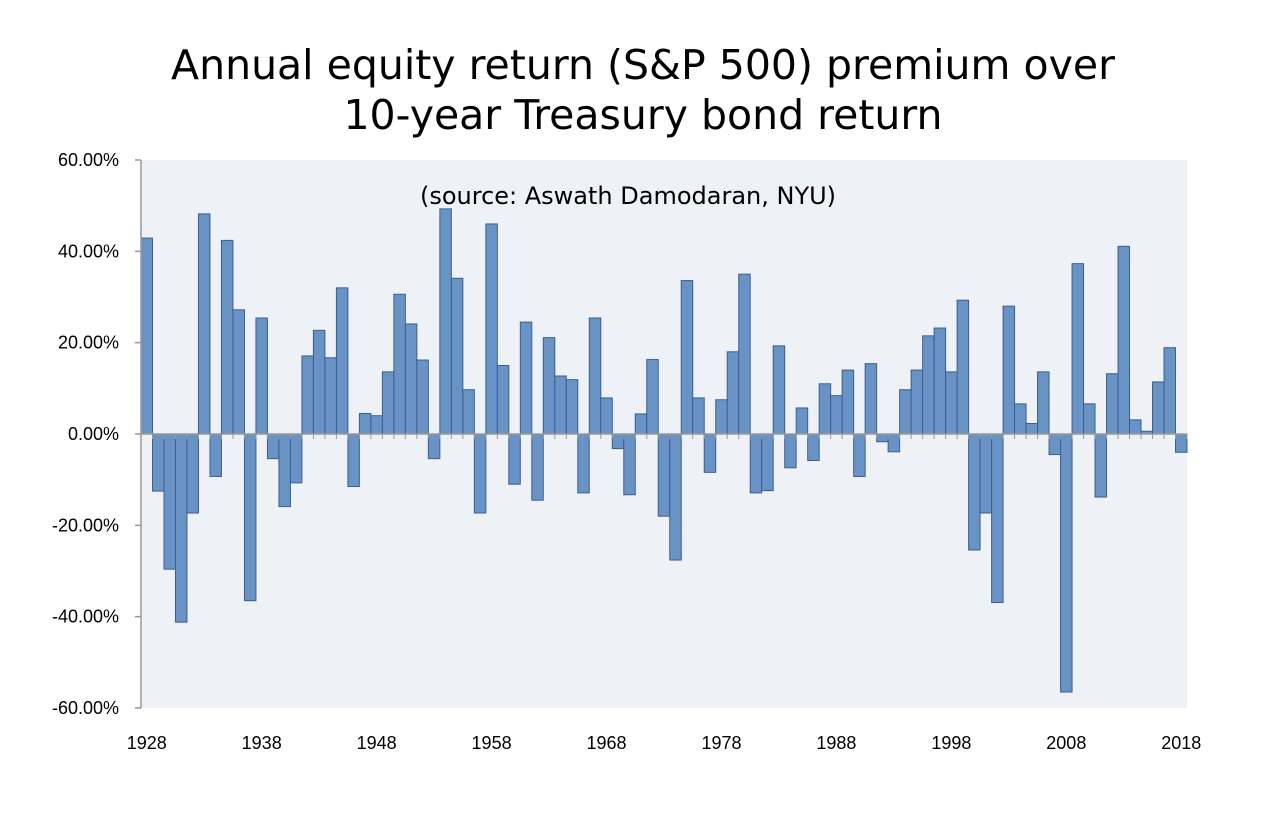 Image resolution: width=1286 pixels, height=826 pixels. Describe the element at coordinates (146, 336) in the screenshot. I see `bar-1928` at that location.